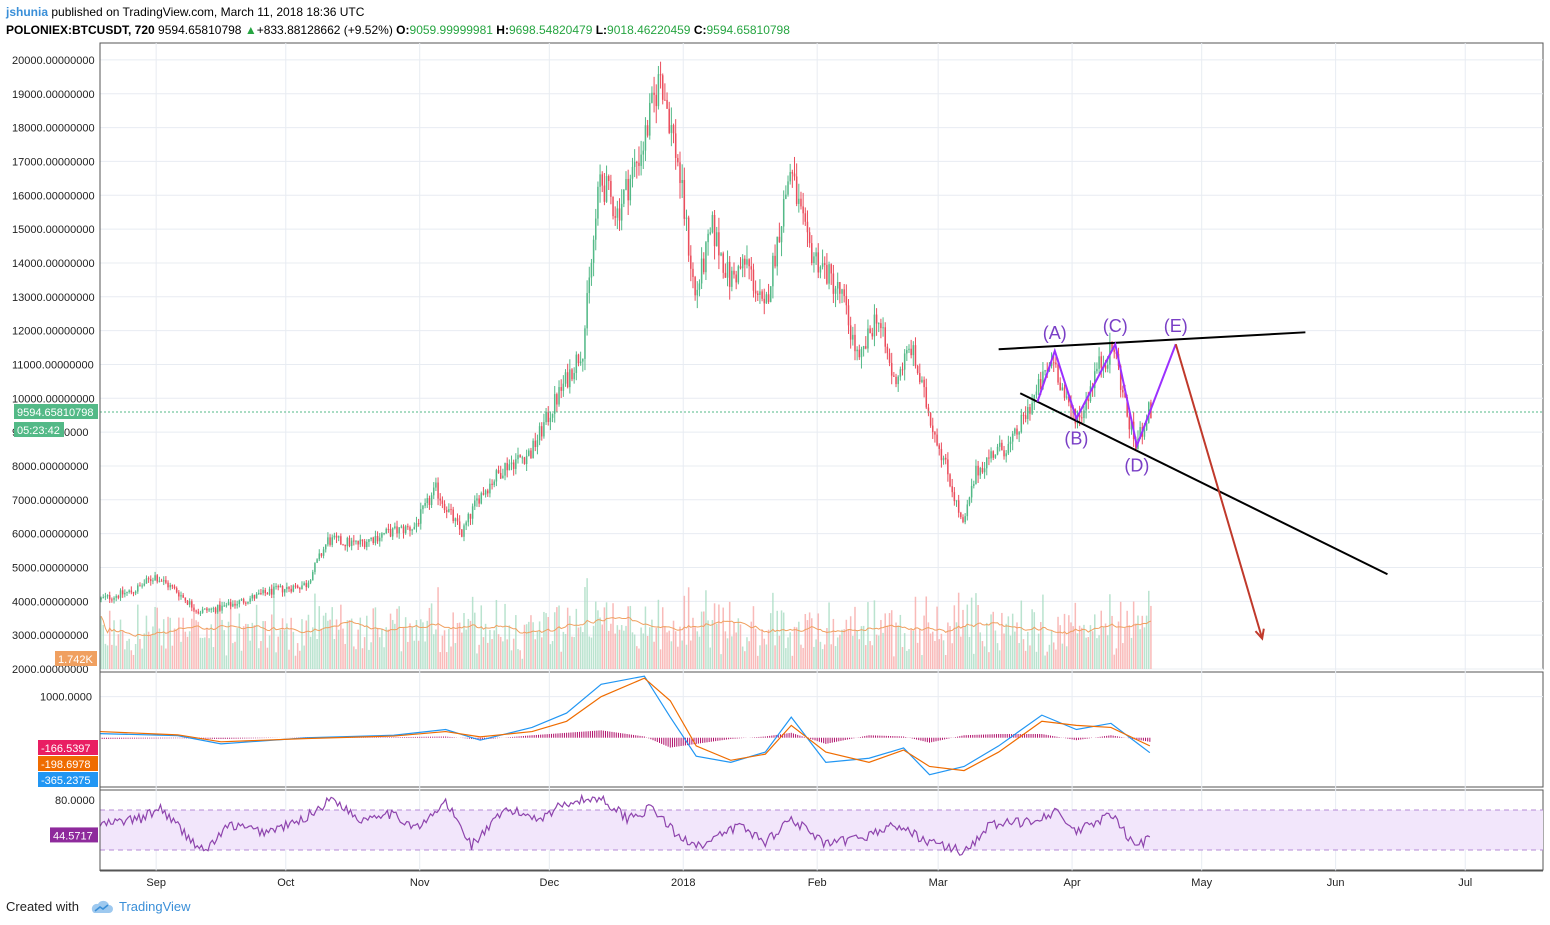  Describe the element at coordinates (1193, 478) in the screenshot. I see `drawings: (A) (B) (C) (D) (E)` at that location.